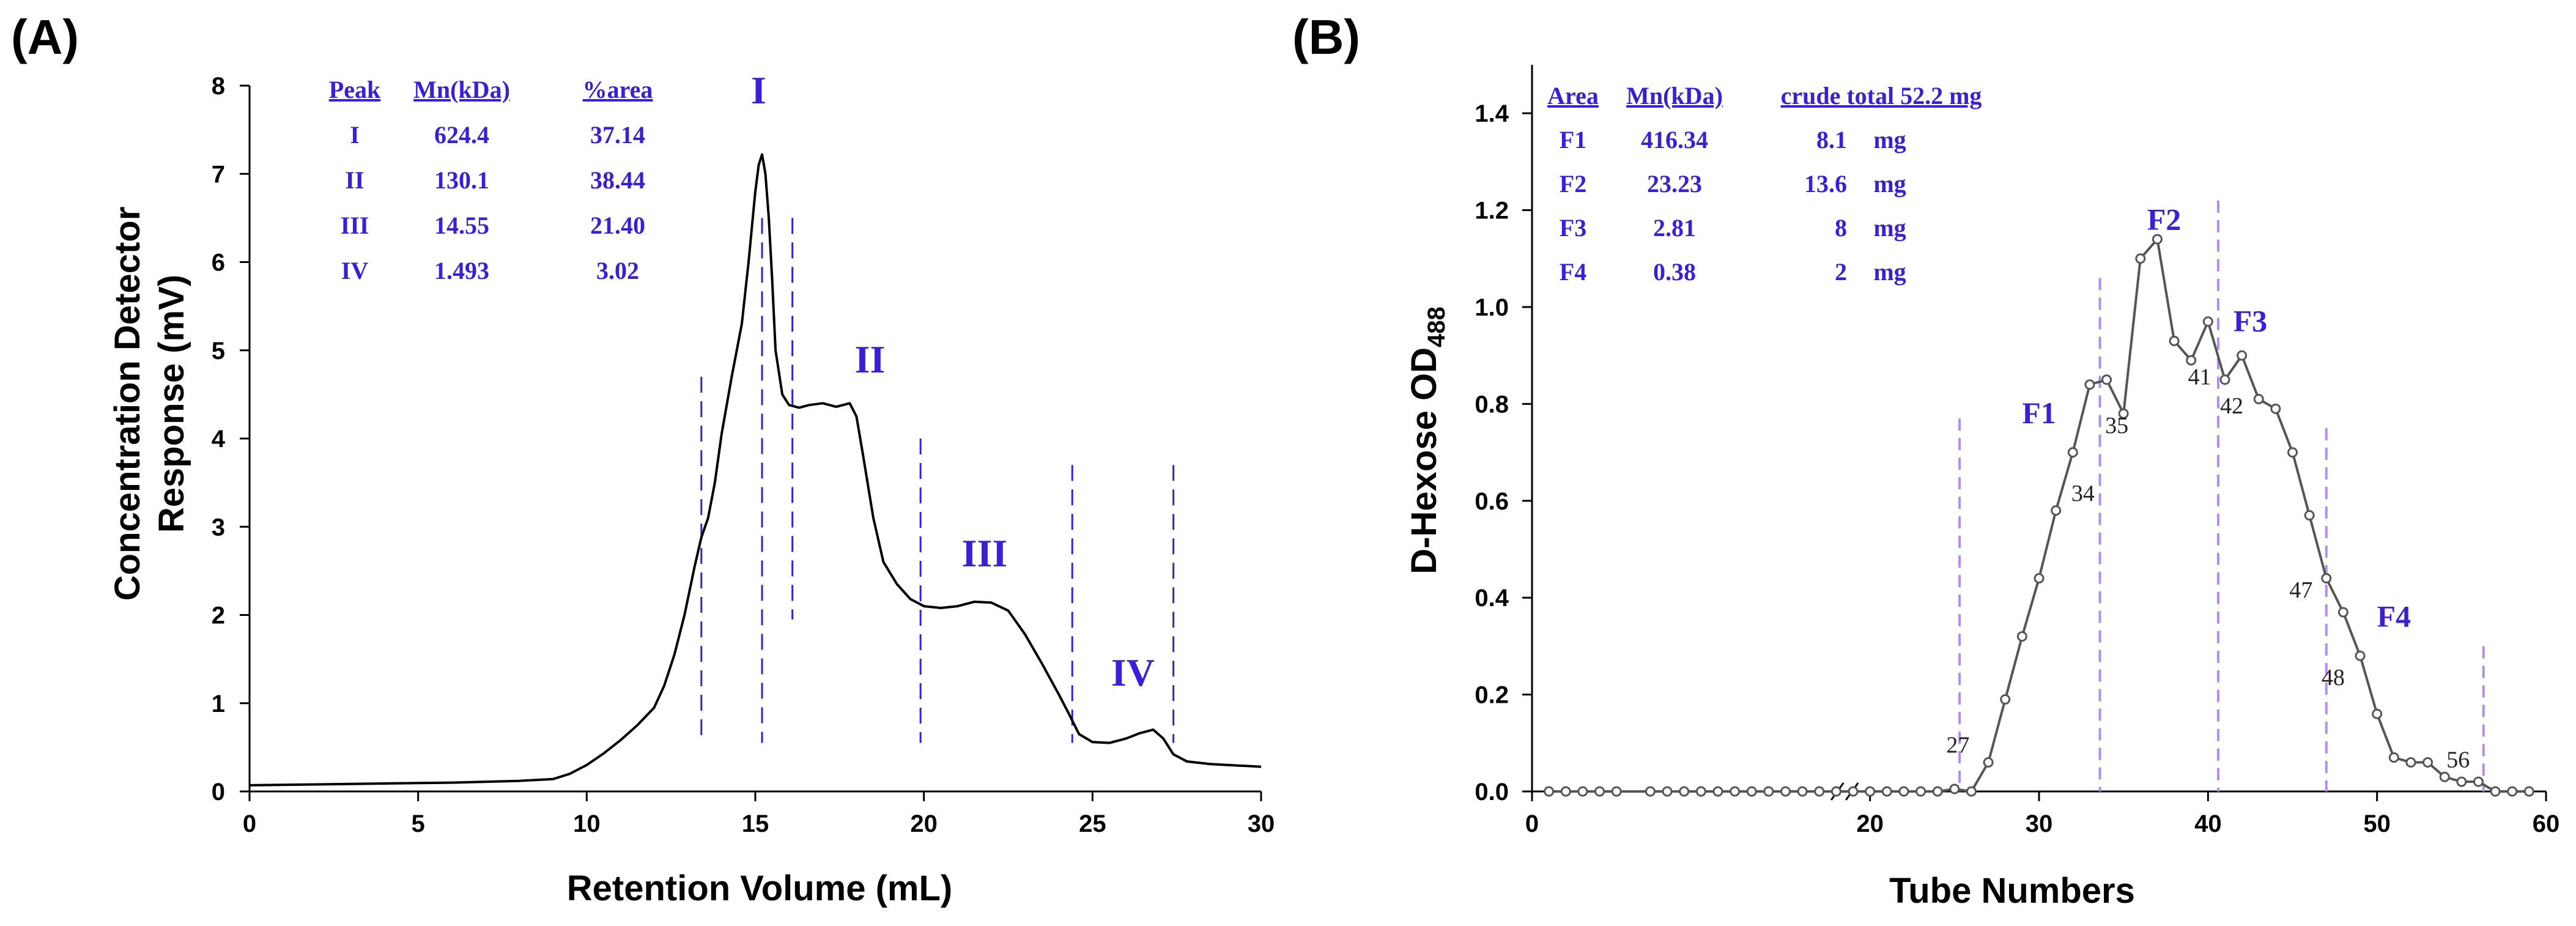 The height and width of the screenshot is (926, 2576). Describe the element at coordinates (2039, 413) in the screenshot. I see `chart-b-area-label: F1` at that location.